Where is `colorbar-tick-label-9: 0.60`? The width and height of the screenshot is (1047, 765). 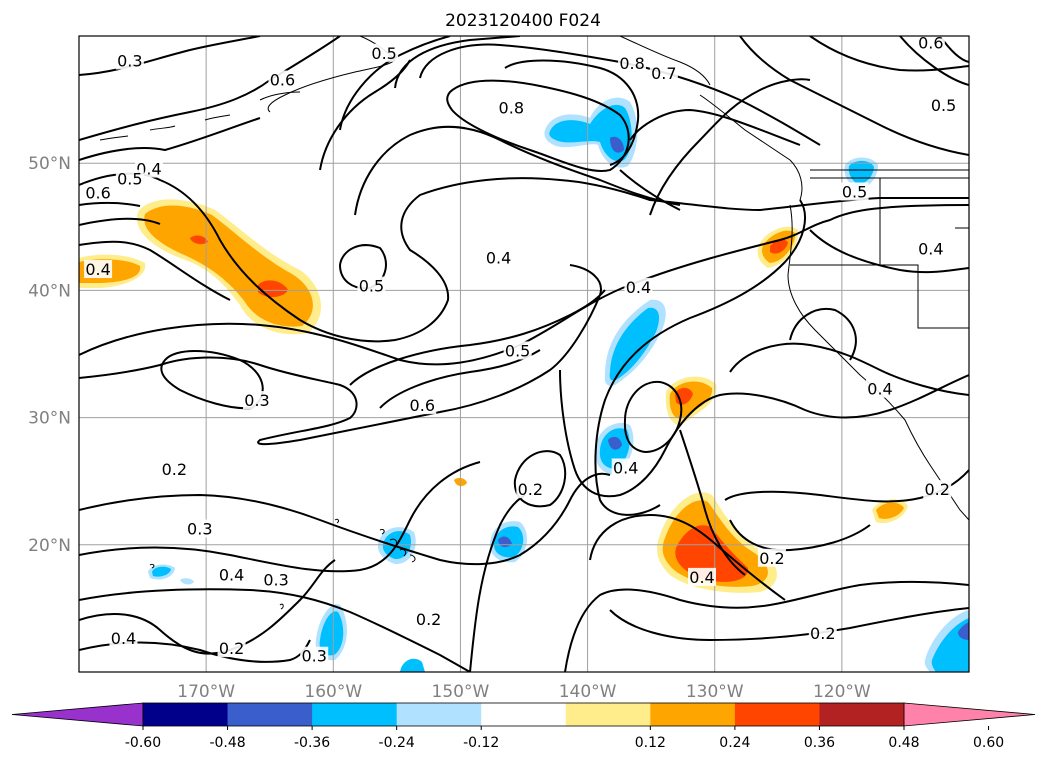
colorbar-tick-label-9: 0.60 is located at coordinates (988, 743).